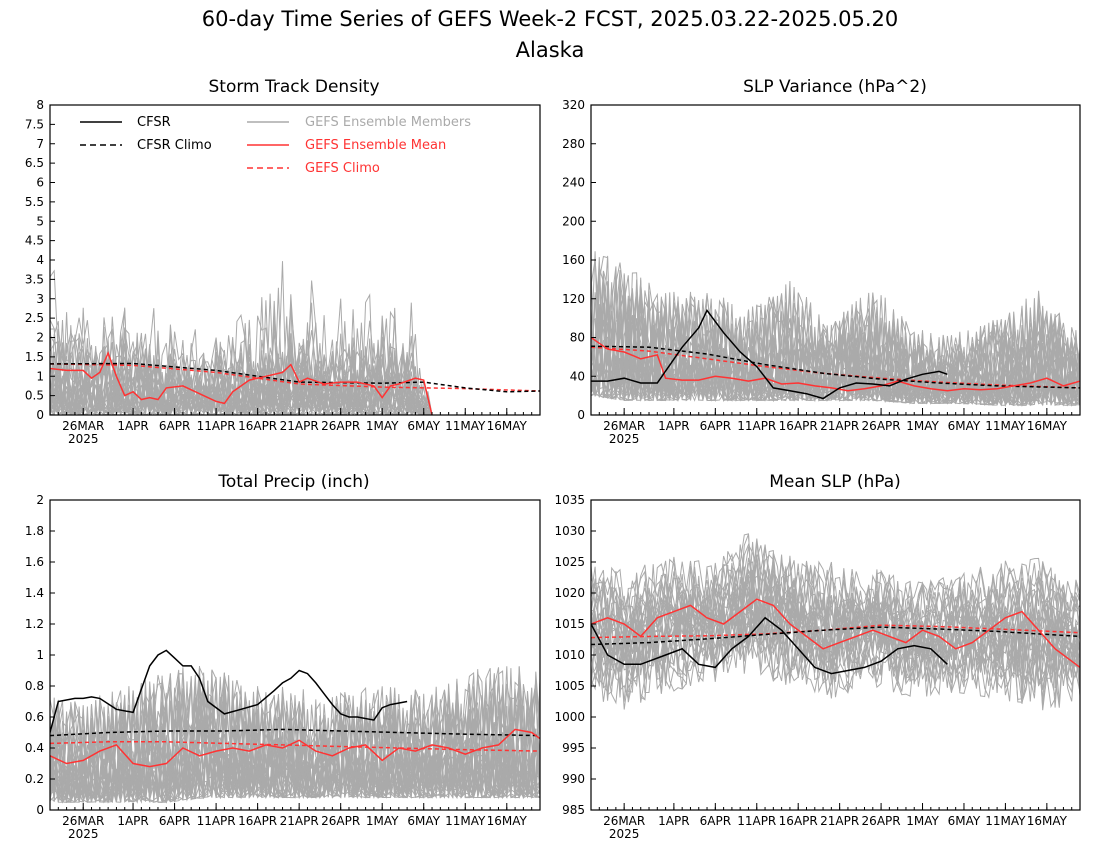 The height and width of the screenshot is (850, 1100). Describe the element at coordinates (34, 124) in the screenshot. I see `y-tick-label: 7.5` at that location.